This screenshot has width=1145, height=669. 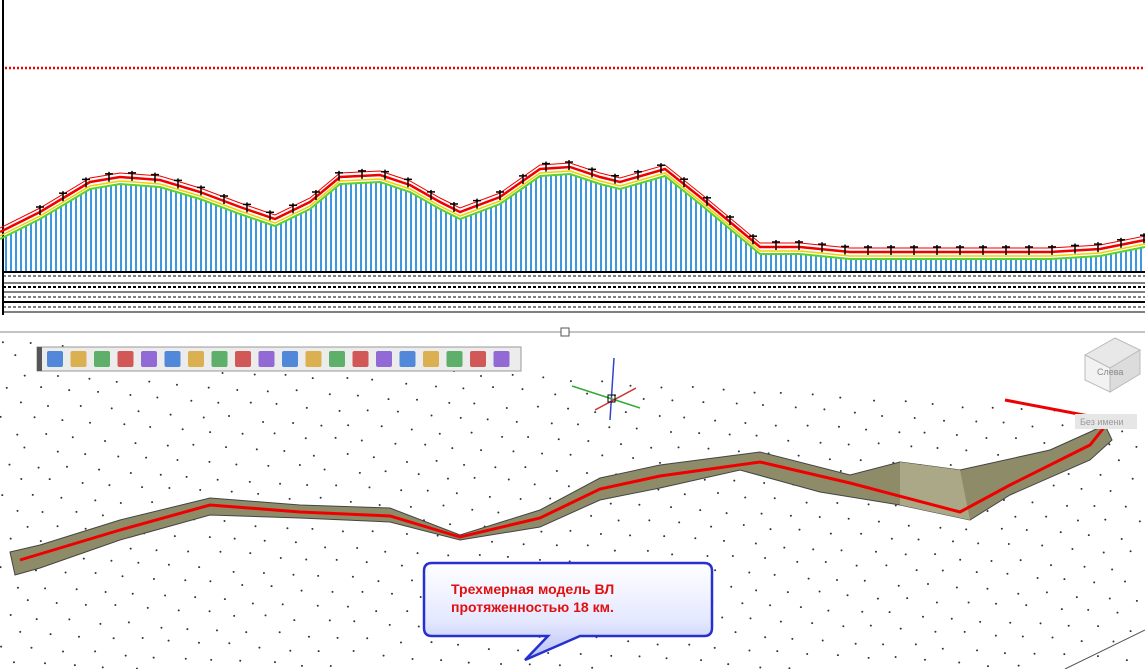 What do you see at coordinates (39, 359) in the screenshot?
I see `toolbar-grip` at bounding box center [39, 359].